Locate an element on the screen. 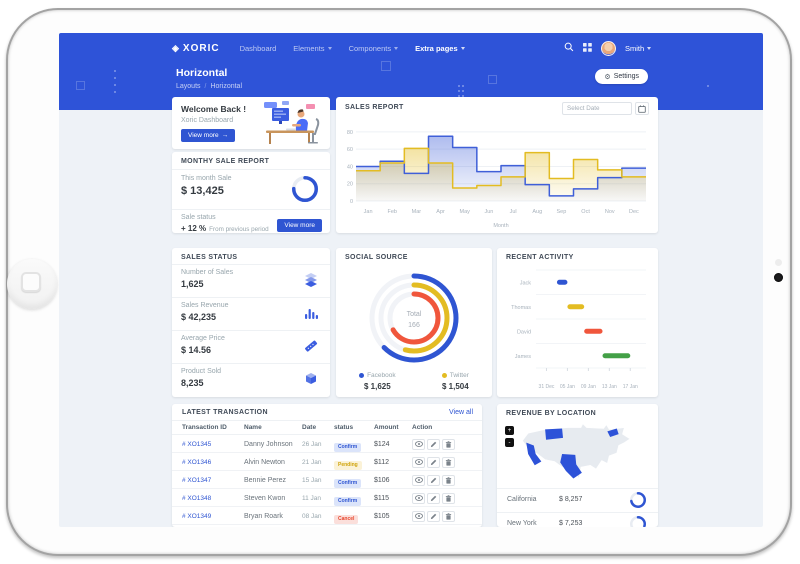 The height and width of the screenshot is (564, 800). welcome-title: Welcome Back ! is located at coordinates (214, 109).